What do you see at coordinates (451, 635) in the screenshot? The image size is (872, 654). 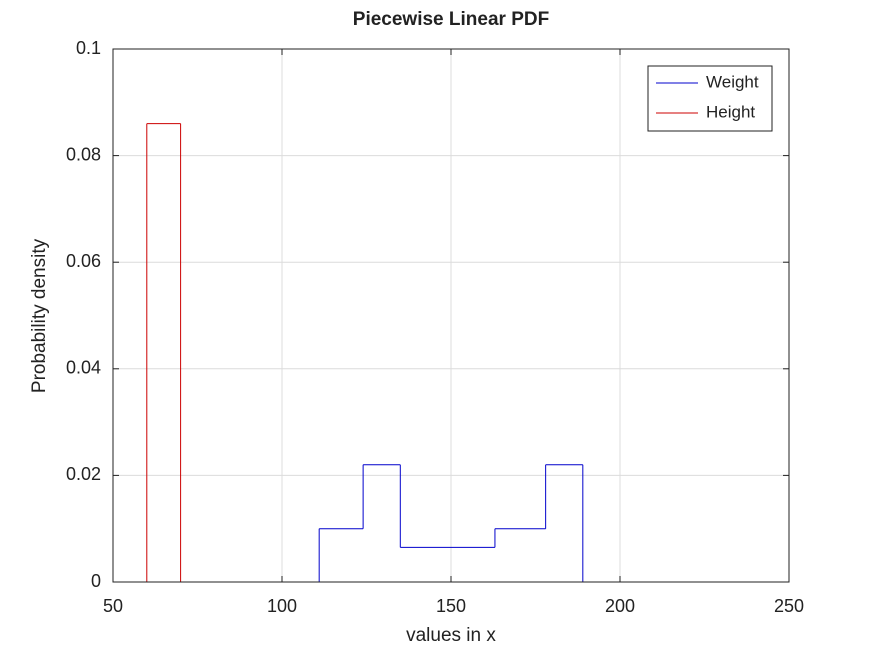 I see `x-axis-label: values in x` at bounding box center [451, 635].